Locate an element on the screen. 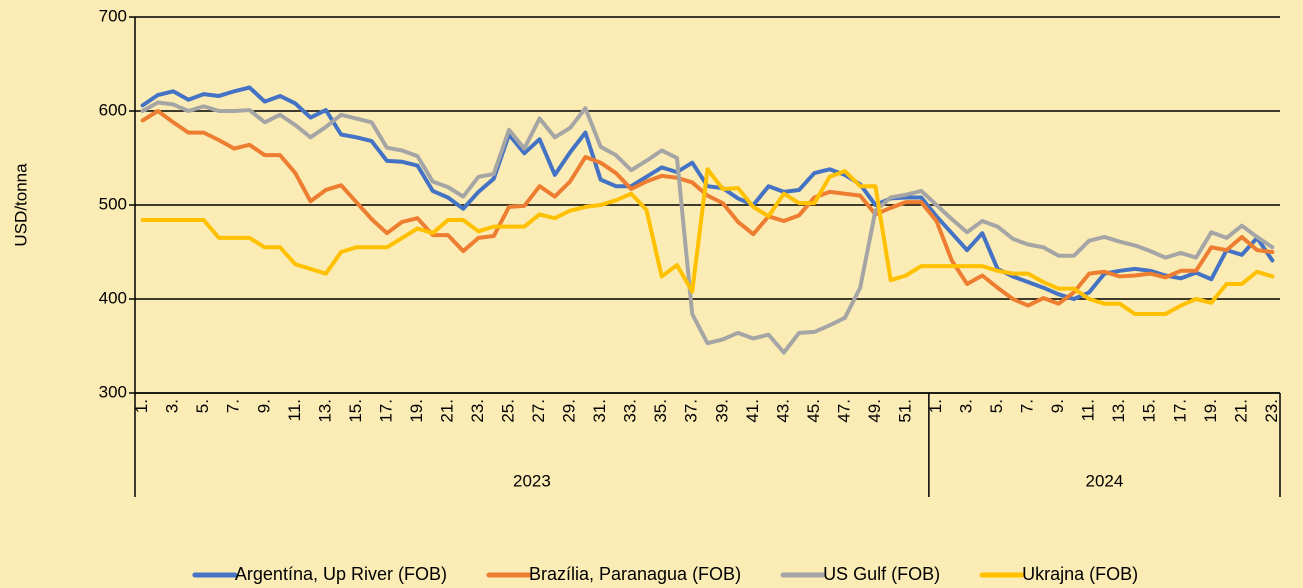 This screenshot has width=1303, height=588. x-tick-label: 41. is located at coordinates (752, 411).